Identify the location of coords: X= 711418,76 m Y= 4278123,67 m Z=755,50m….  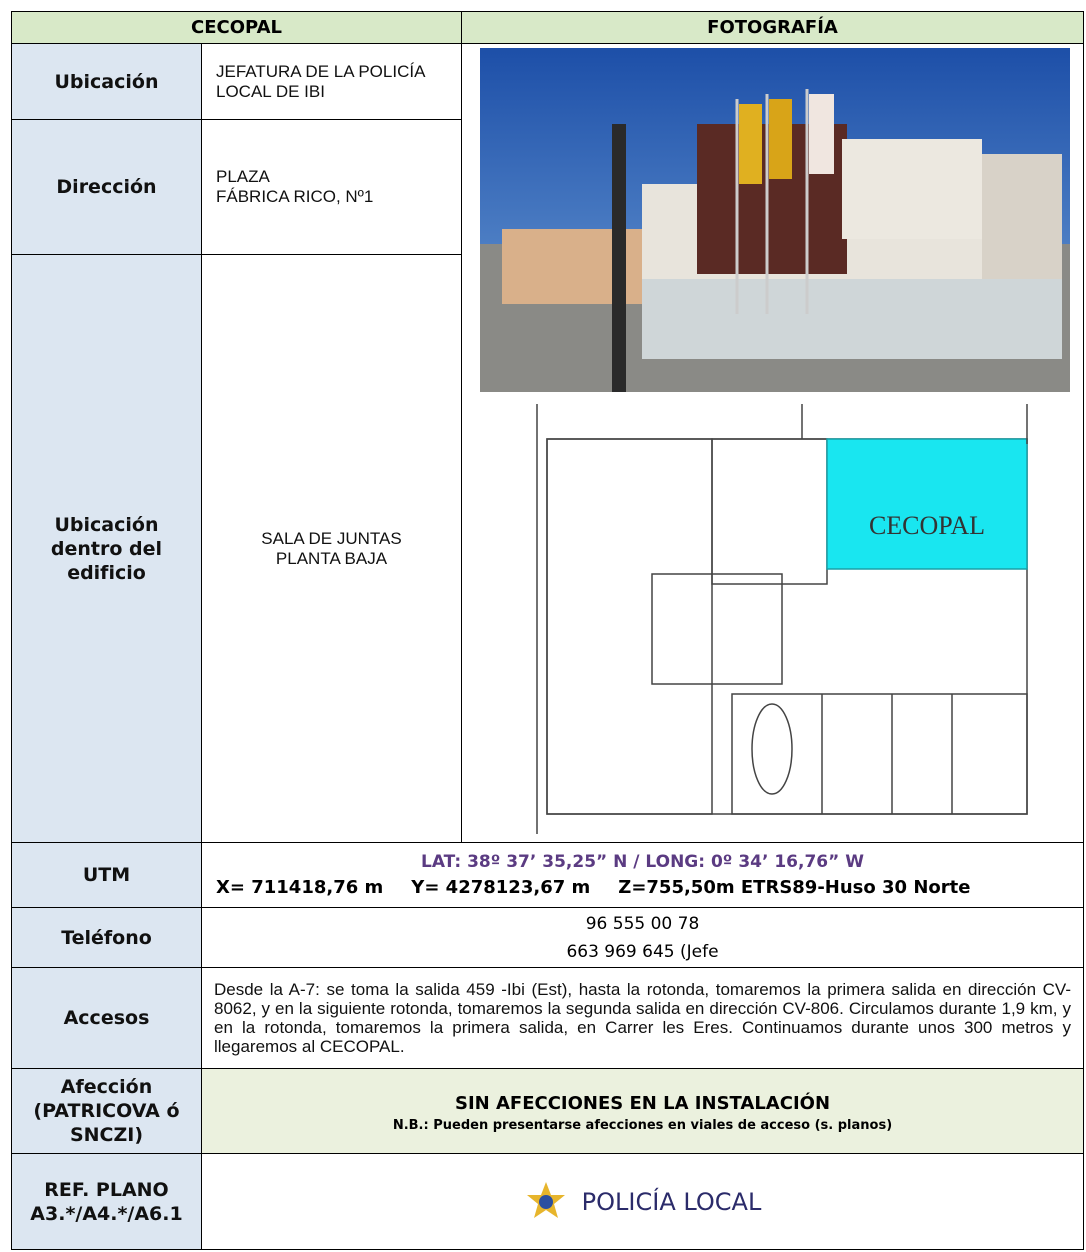
(586, 888).